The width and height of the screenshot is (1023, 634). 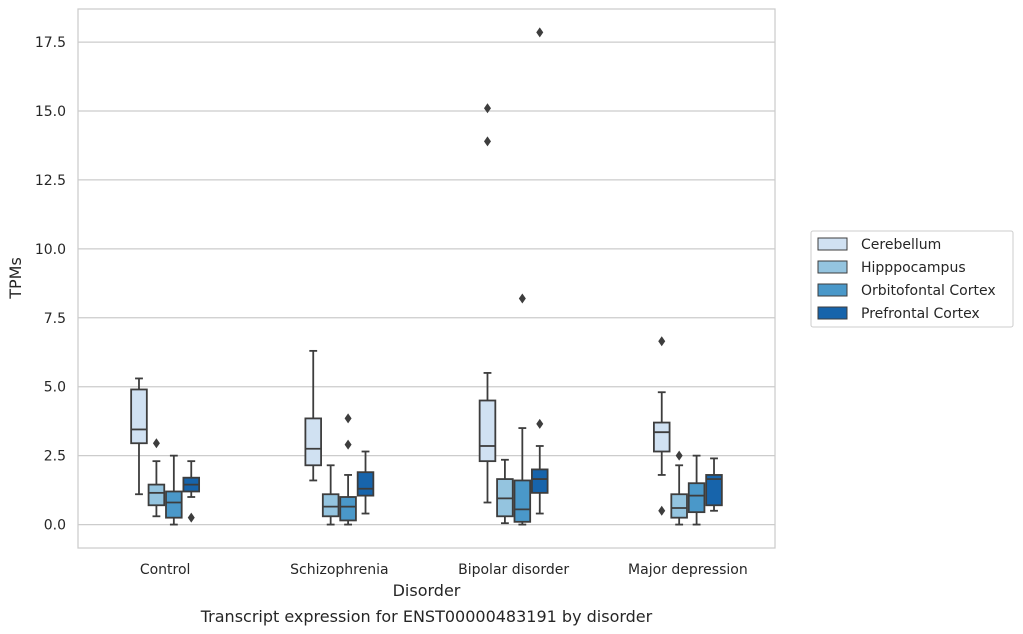 What do you see at coordinates (165, 570) in the screenshot?
I see `x-tick-label: Control` at bounding box center [165, 570].